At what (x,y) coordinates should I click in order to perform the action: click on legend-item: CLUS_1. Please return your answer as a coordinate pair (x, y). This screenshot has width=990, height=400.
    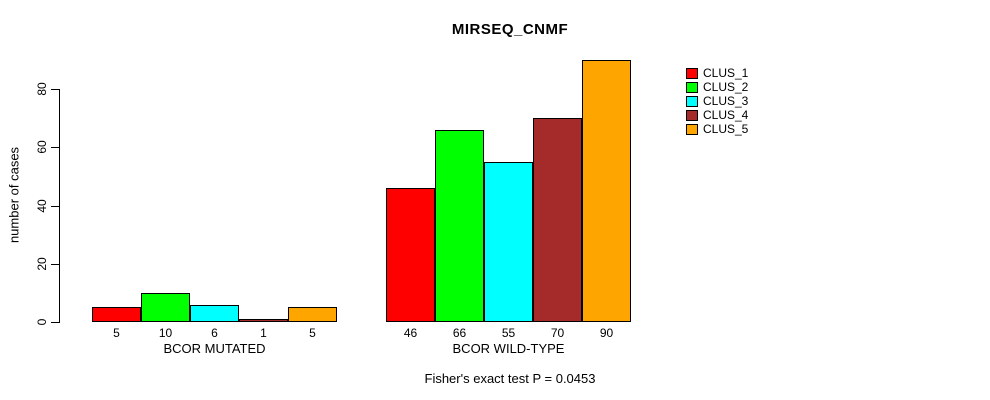
    Looking at the image, I should click on (717, 73).